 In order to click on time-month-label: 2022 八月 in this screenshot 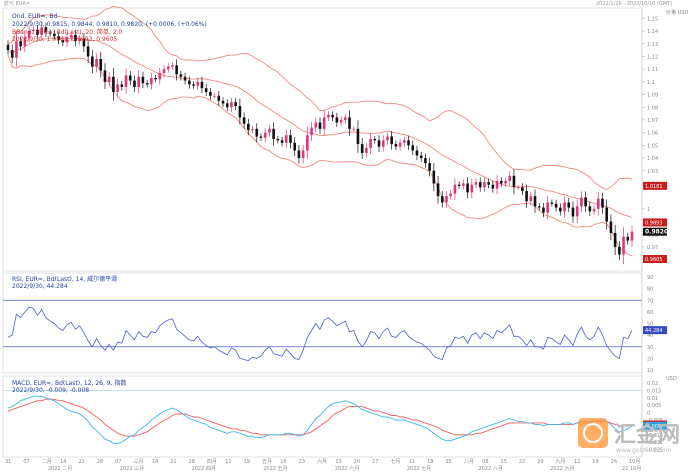, I will do `click(491, 469)`.